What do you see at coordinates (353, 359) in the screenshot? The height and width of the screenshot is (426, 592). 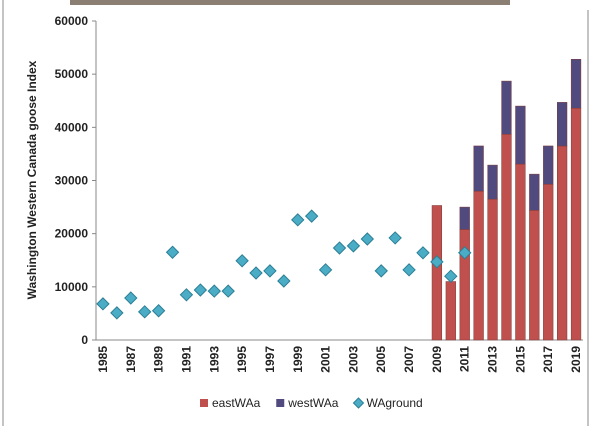 I see `x-tick-label: 2003` at bounding box center [353, 359].